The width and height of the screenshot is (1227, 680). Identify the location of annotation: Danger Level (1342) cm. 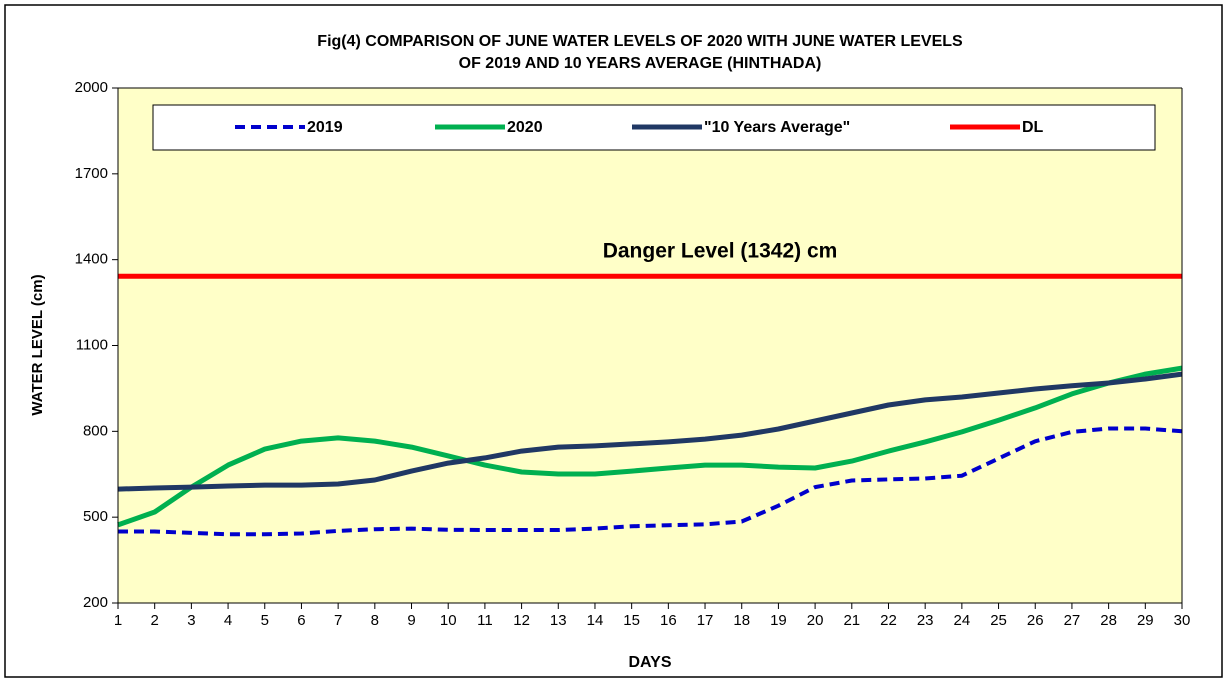
(720, 251).